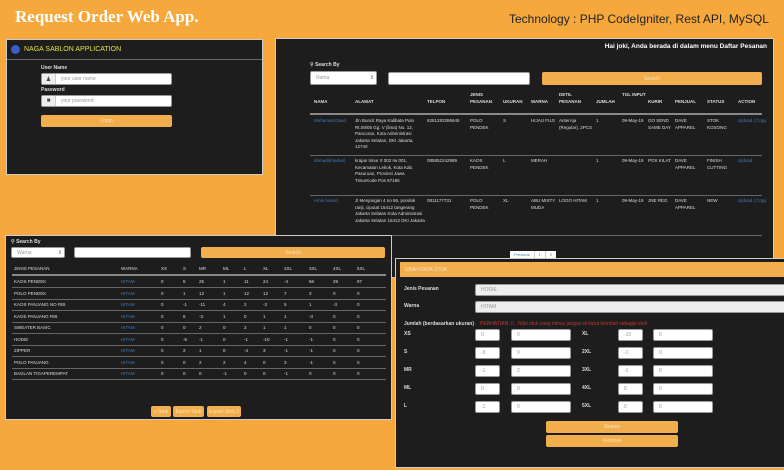 Image resolution: width=784 pixels, height=470 pixels. Describe the element at coordinates (38, 252) in the screenshot. I see `stock-search-by-select: Warna ⇕` at that location.